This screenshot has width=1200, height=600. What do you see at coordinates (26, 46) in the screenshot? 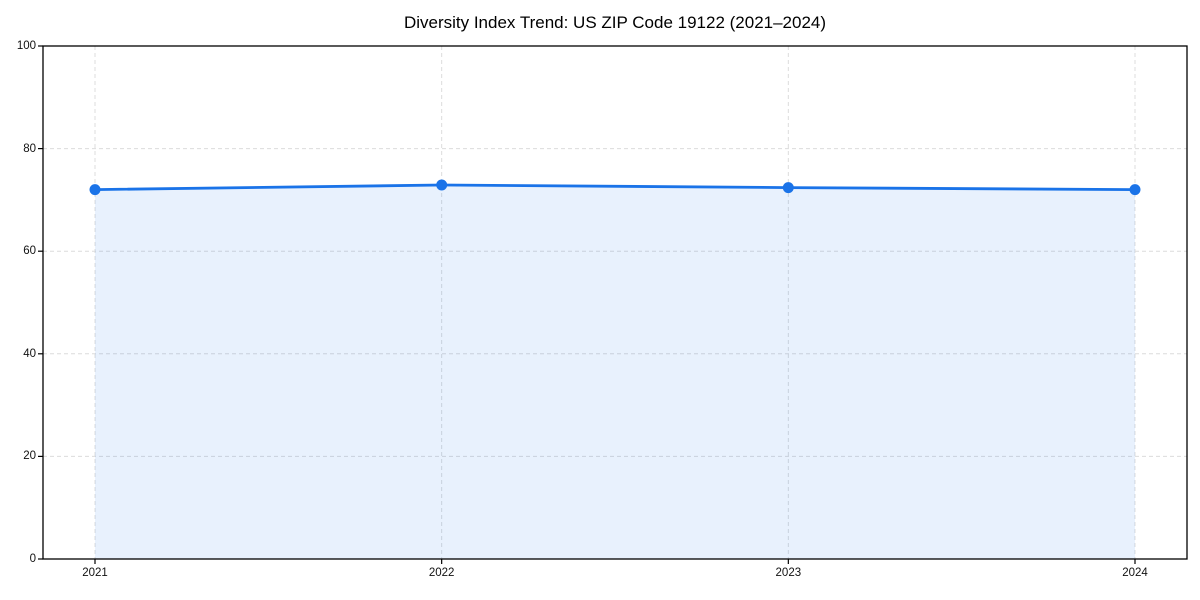
I see `y-tick-label-100: 100` at bounding box center [26, 46].